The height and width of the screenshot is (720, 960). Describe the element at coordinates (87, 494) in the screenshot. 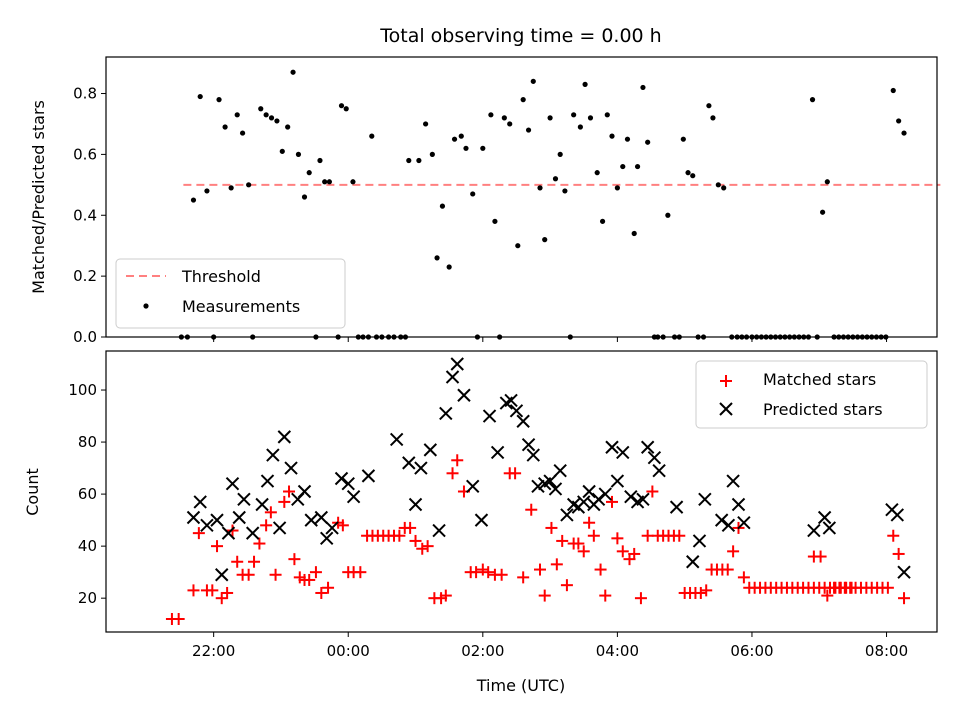

I see `bottom-y-ticks: 20 40 60 80 100` at that location.